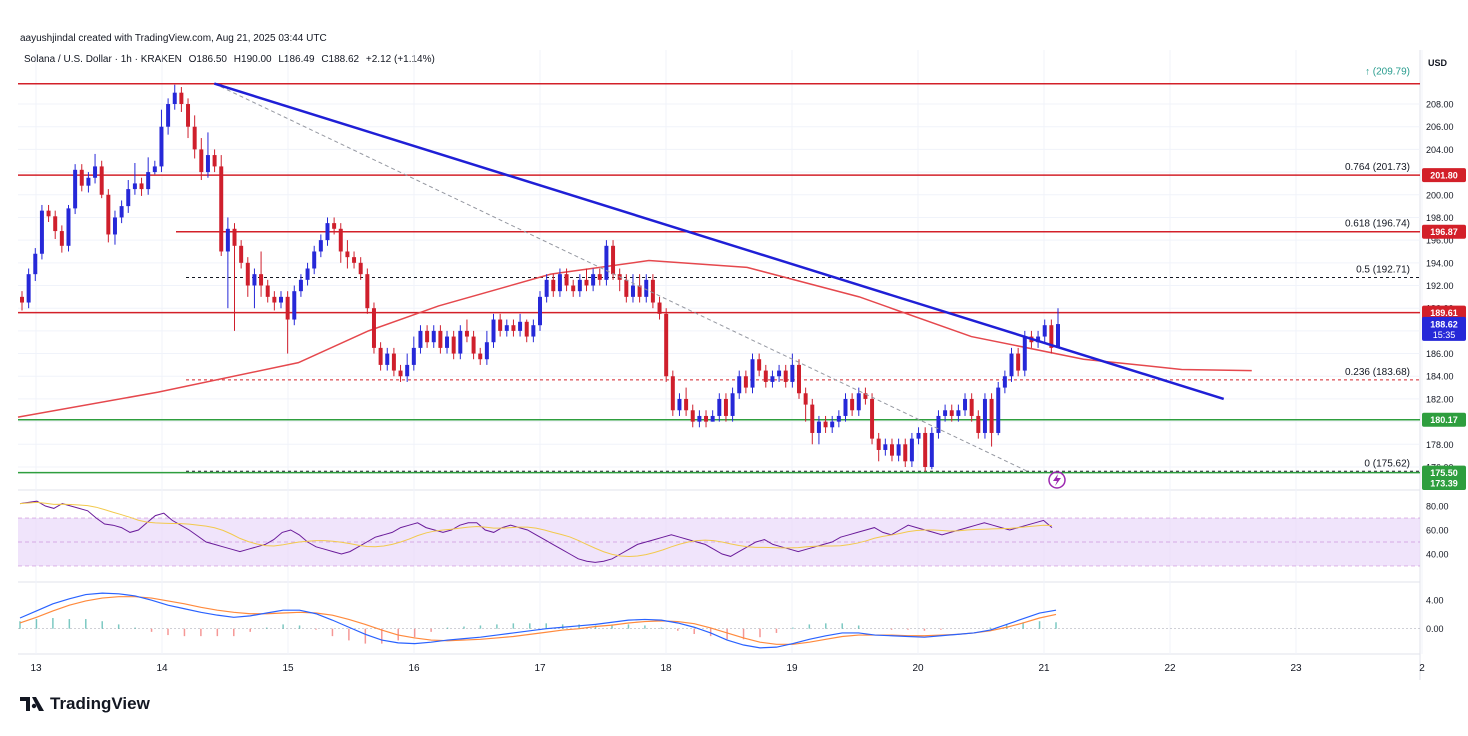 This screenshot has width=1468, height=736. What do you see at coordinates (103, 59) in the screenshot?
I see `symbol-name: Solana / U.S. Dollar · 1h · KRAKEN` at bounding box center [103, 59].